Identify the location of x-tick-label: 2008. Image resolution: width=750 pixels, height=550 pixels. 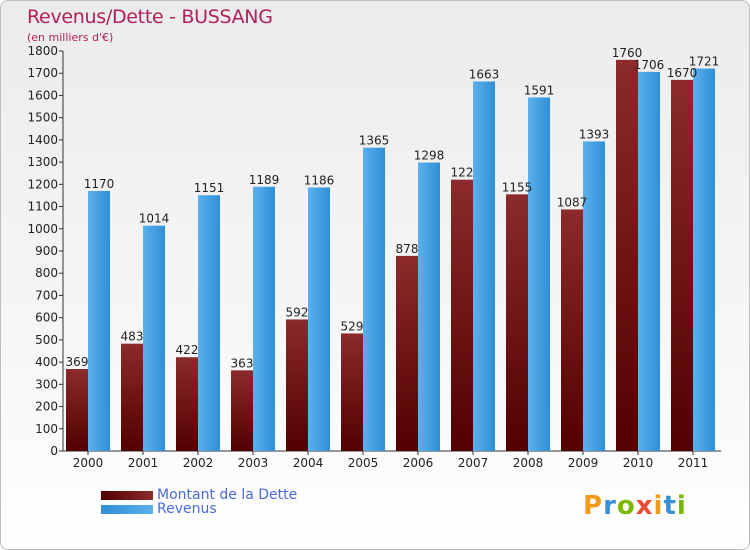
(528, 463).